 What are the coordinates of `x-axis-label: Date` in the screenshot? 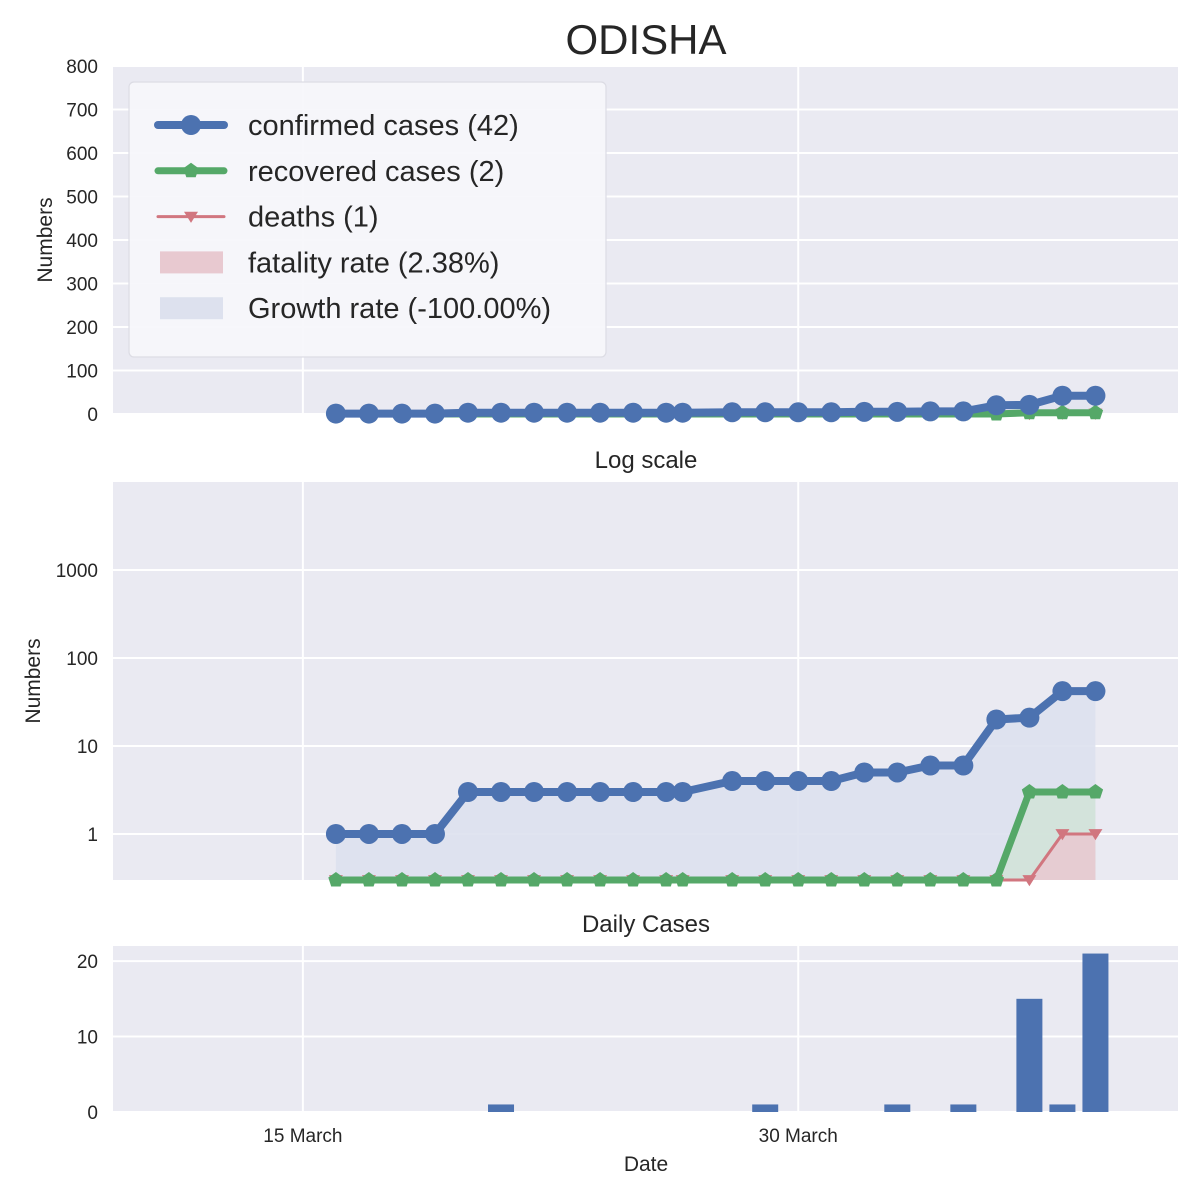 It's located at (646, 1164).